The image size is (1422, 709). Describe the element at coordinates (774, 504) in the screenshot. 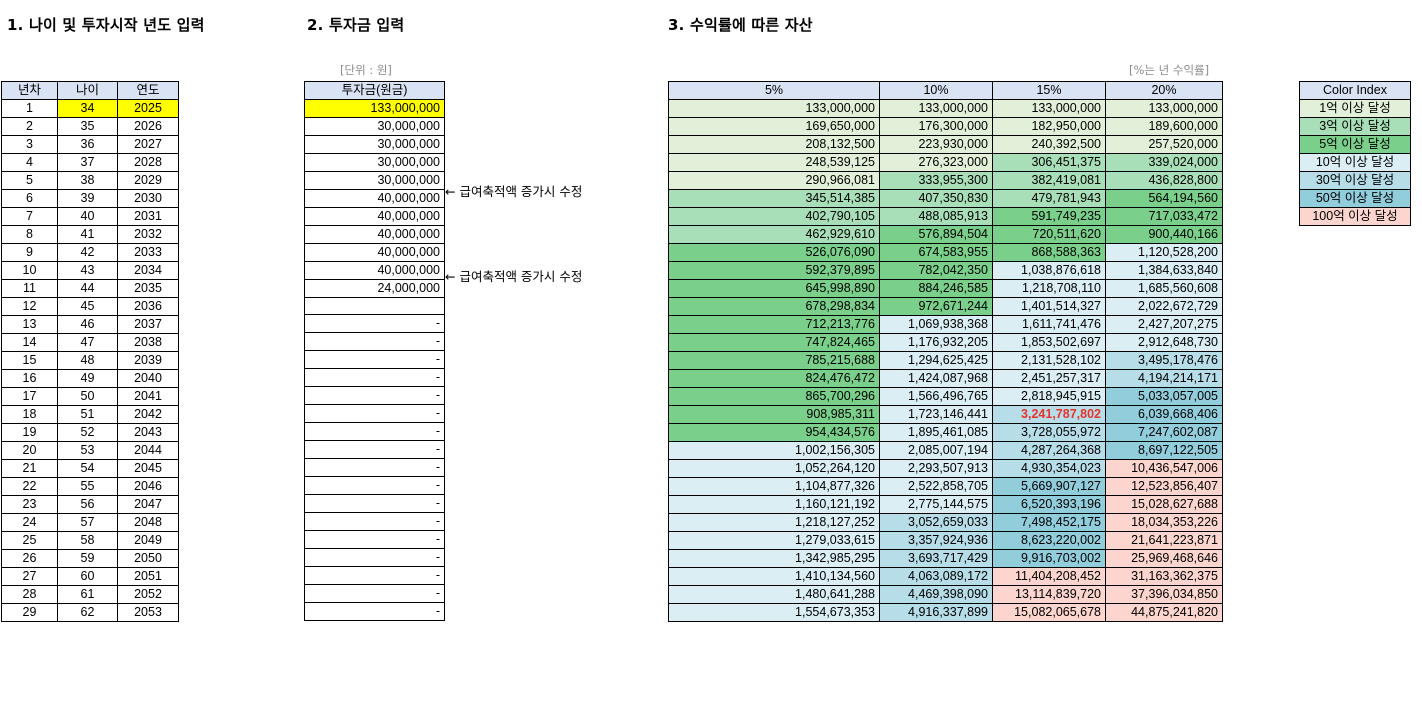

I see `asset-cell: 1,160,121,192` at that location.